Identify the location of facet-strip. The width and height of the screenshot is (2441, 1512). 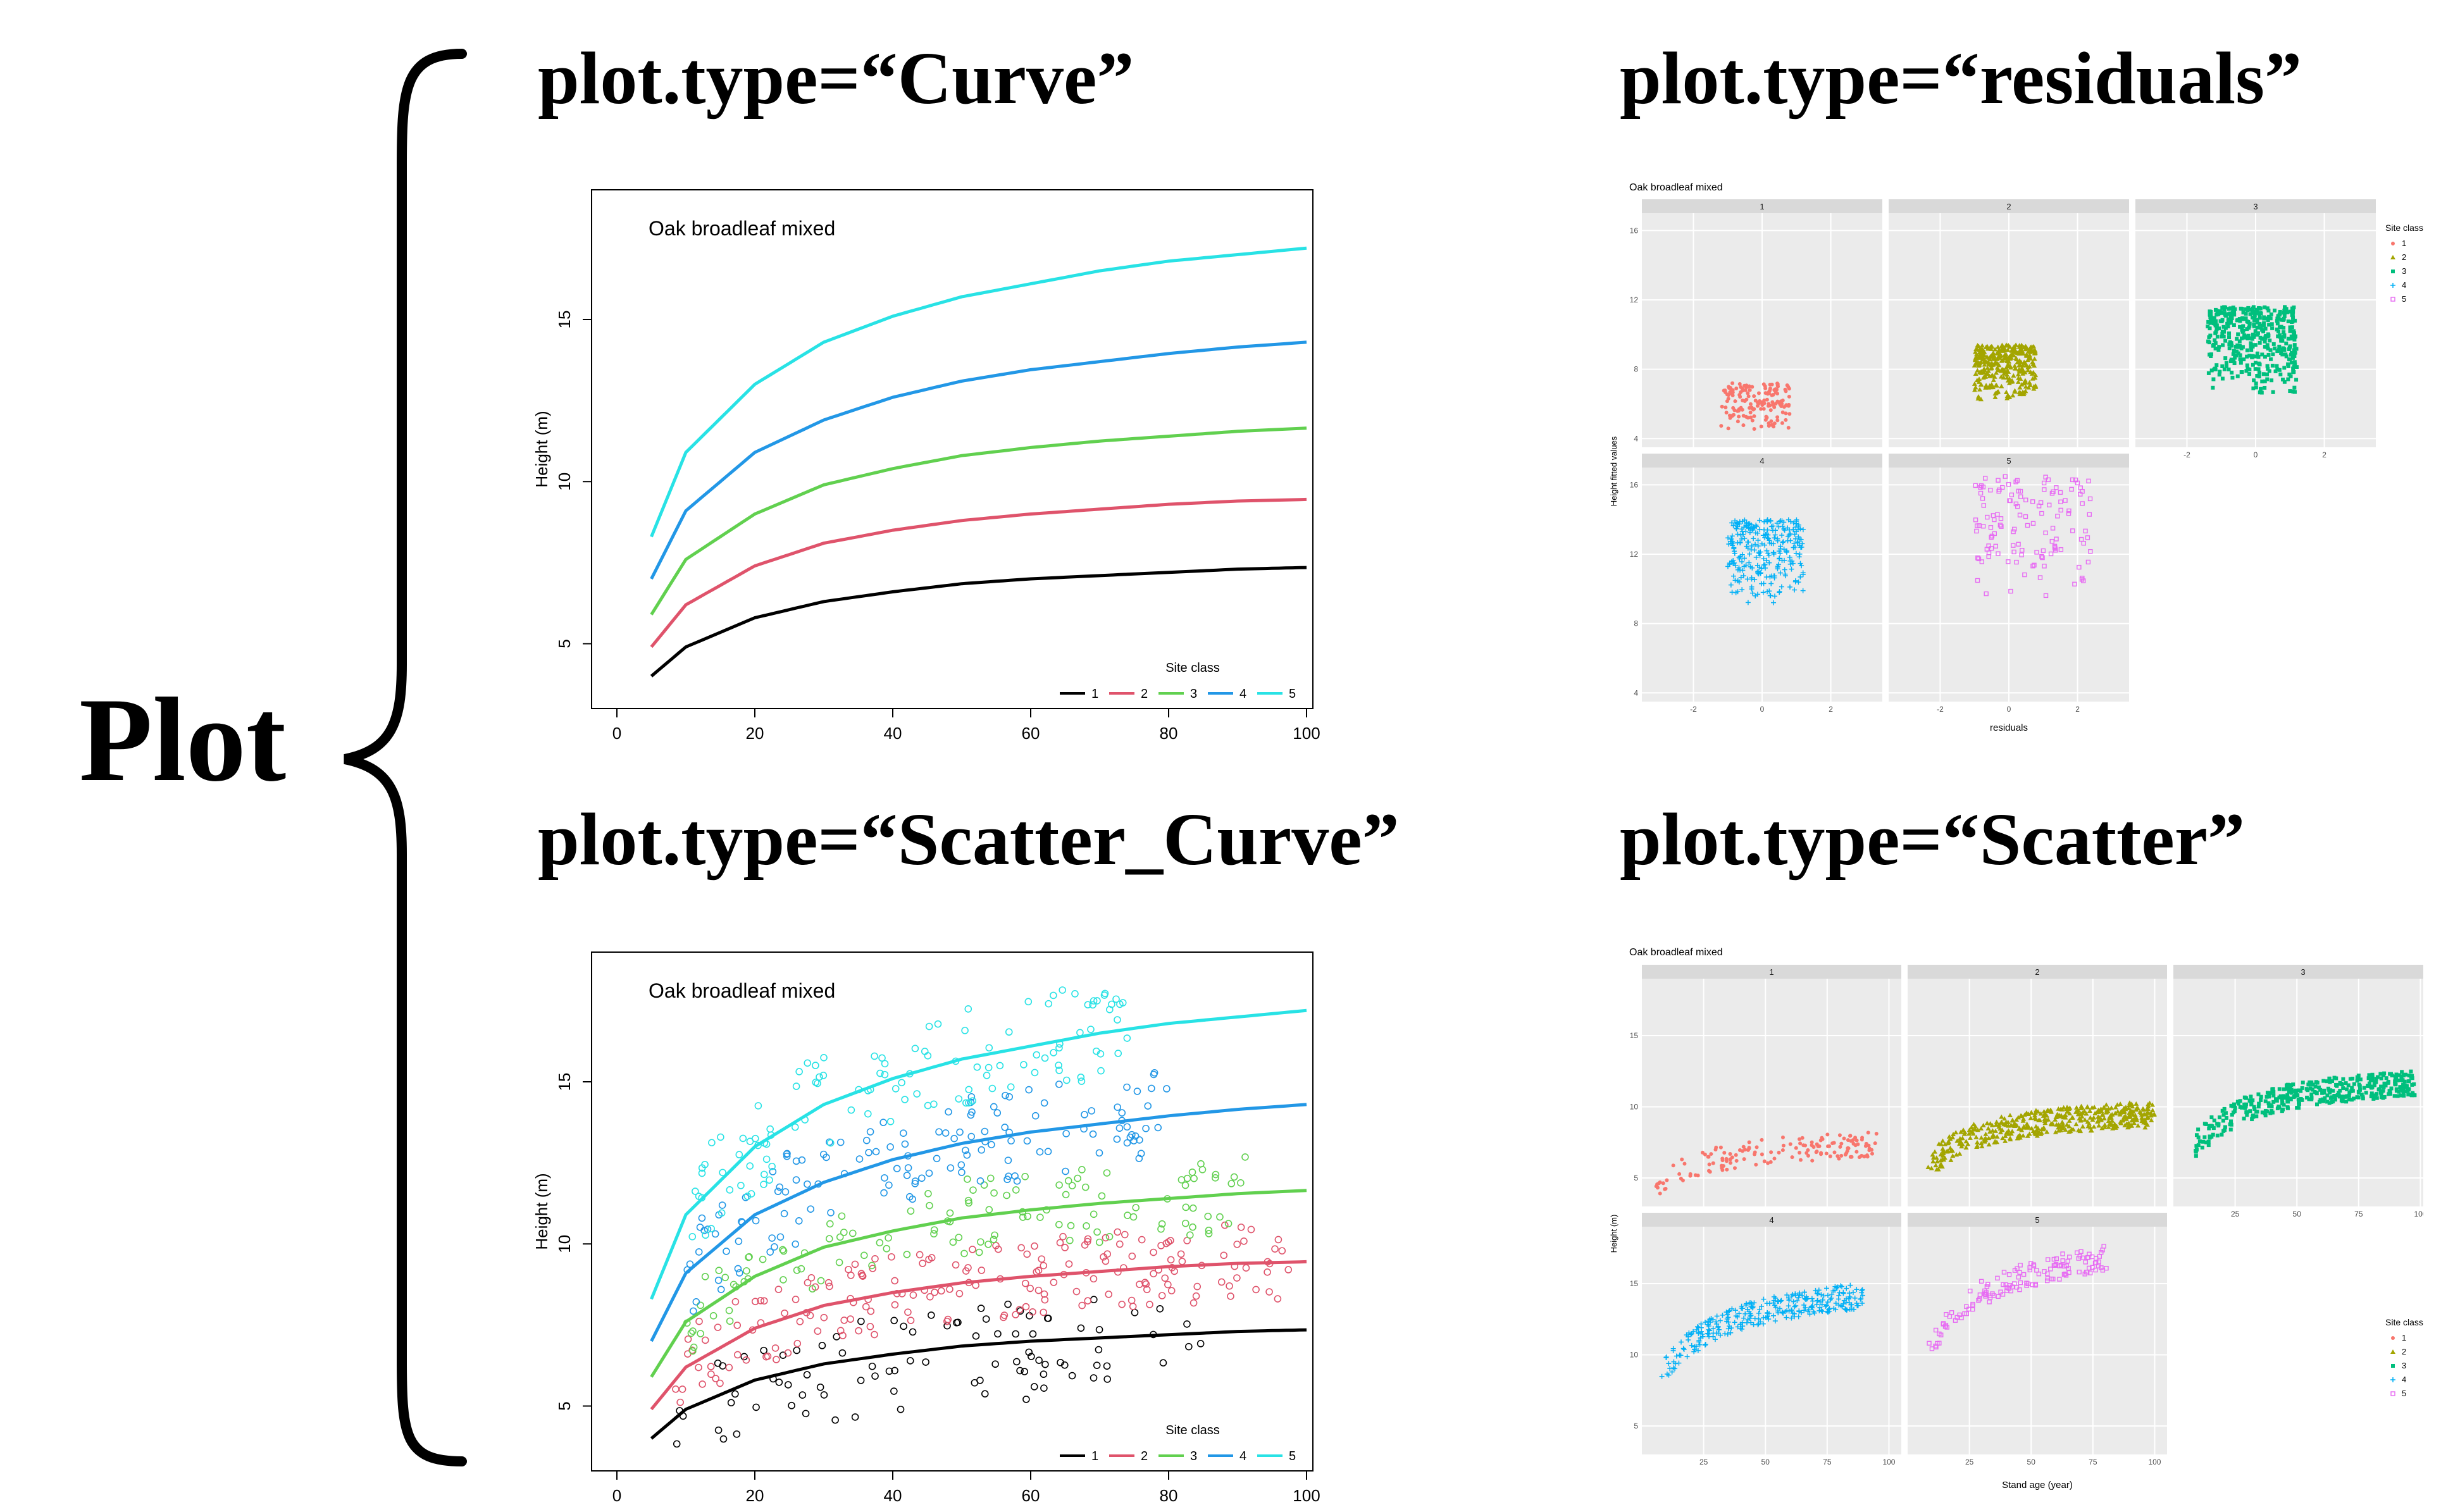
(1772, 972).